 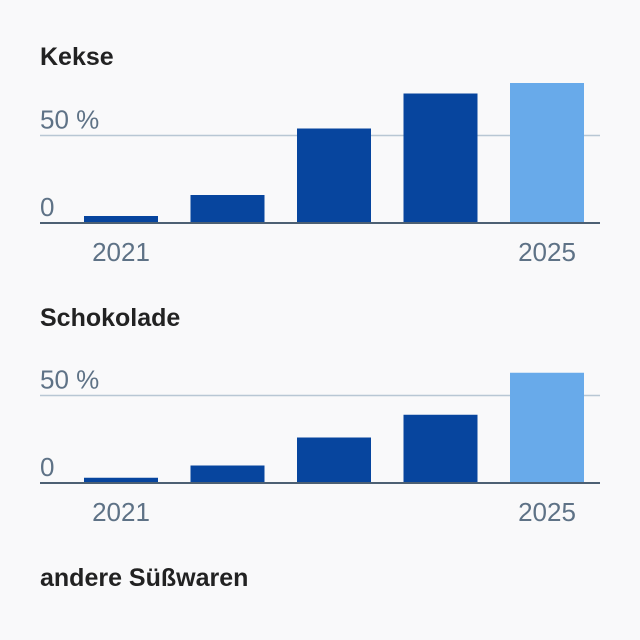 What do you see at coordinates (110, 318) in the screenshot?
I see `chart-title-schokolade: Schokolade` at bounding box center [110, 318].